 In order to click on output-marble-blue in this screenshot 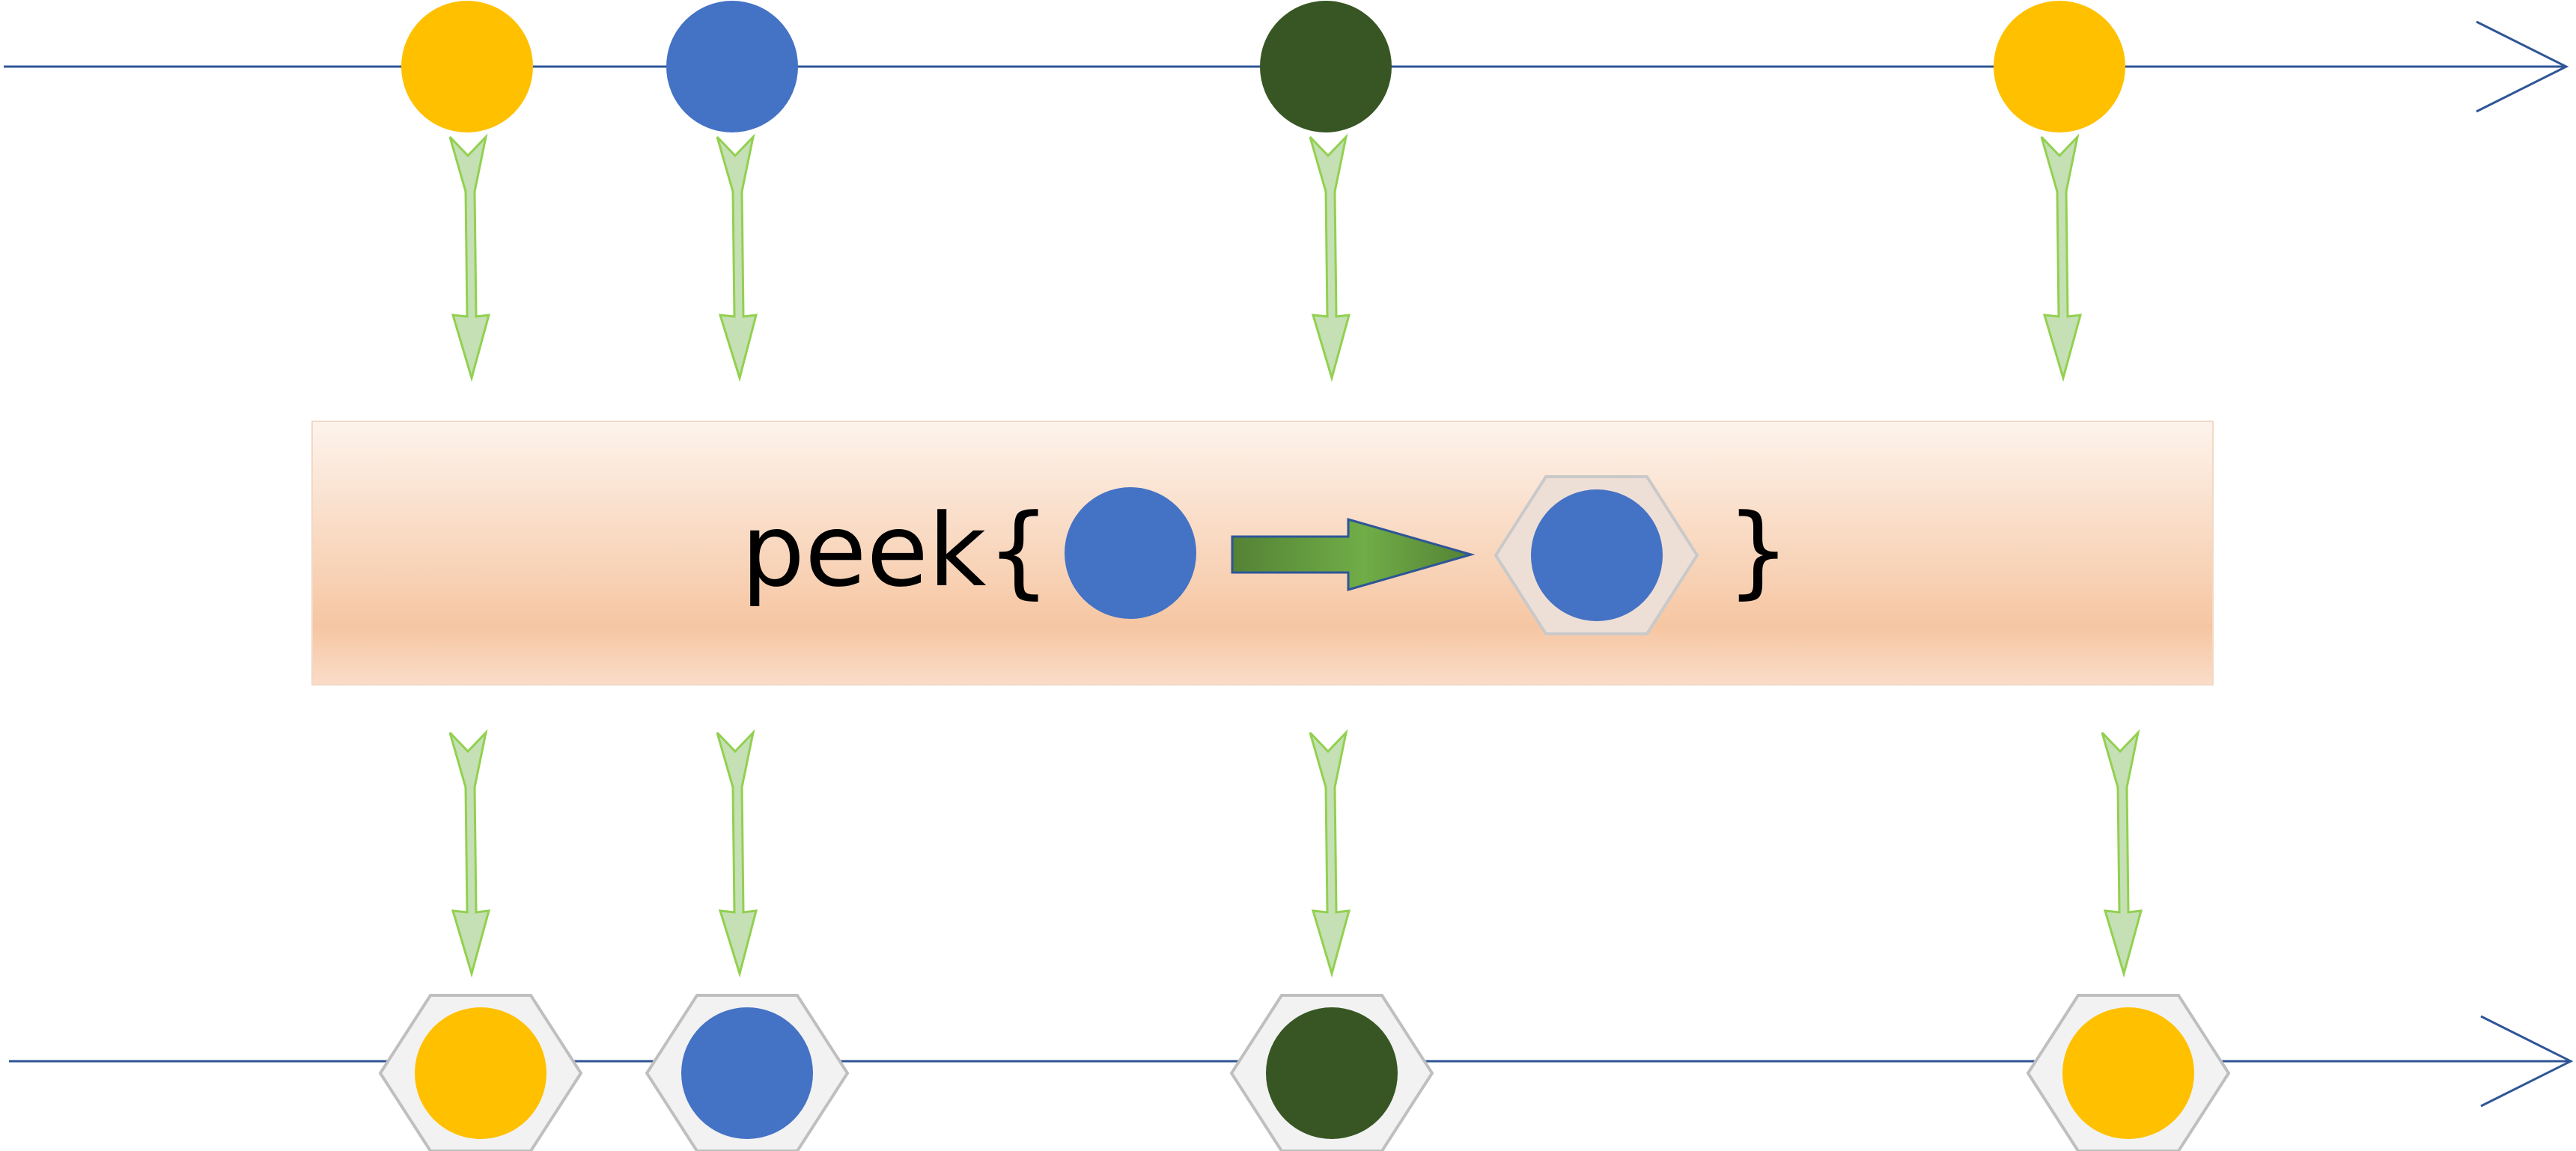, I will do `click(747, 1073)`.